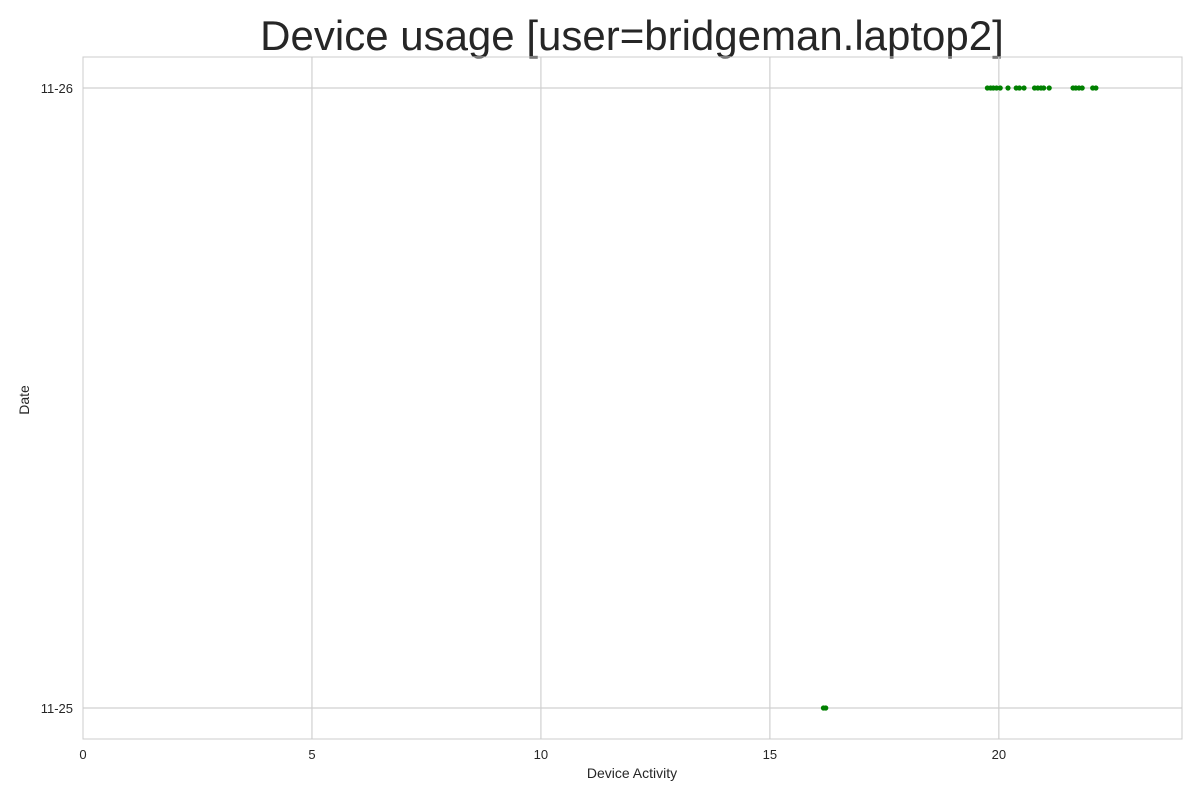  What do you see at coordinates (632, 773) in the screenshot?
I see `x-axis-label: Device Activity` at bounding box center [632, 773].